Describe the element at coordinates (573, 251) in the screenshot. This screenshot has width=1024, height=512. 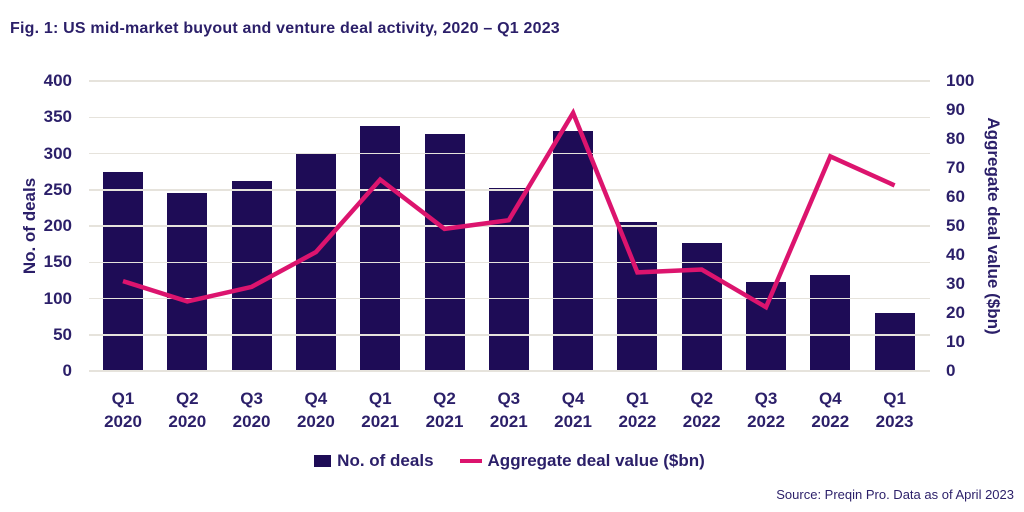
I see `bar-q4-2021` at that location.